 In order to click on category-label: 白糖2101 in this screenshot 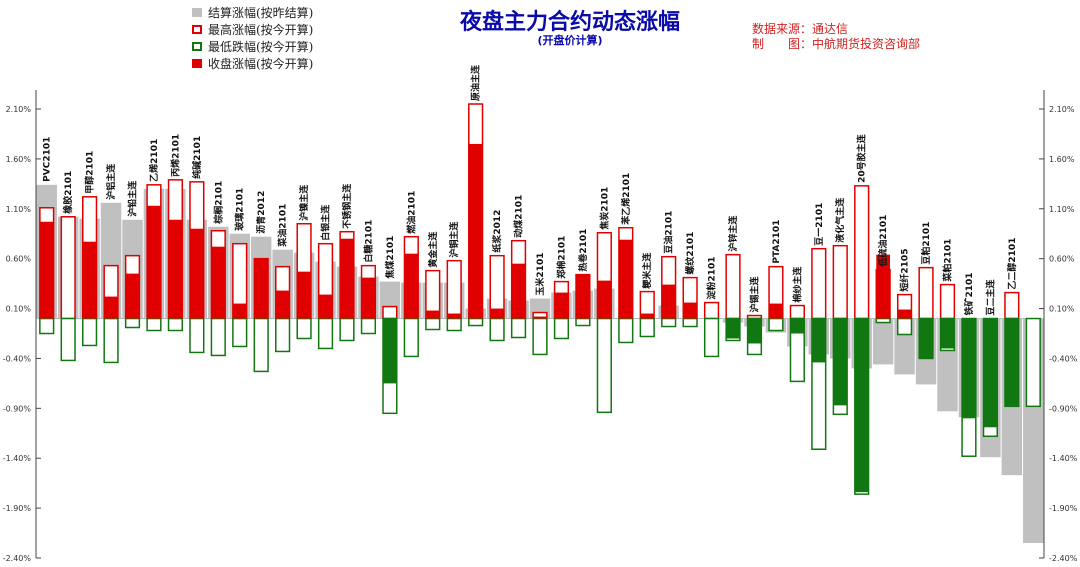, I will do `click(368, 241)`.